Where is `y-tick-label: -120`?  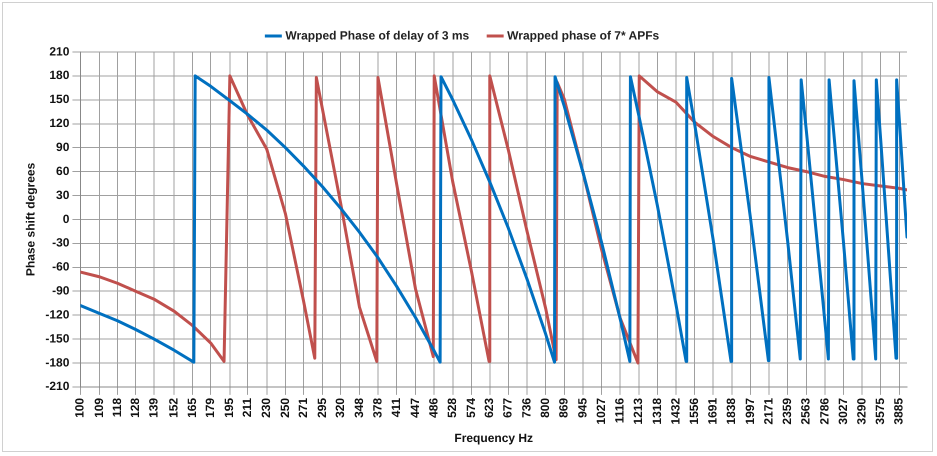
y-tick-label: -120 is located at coordinates (57, 314).